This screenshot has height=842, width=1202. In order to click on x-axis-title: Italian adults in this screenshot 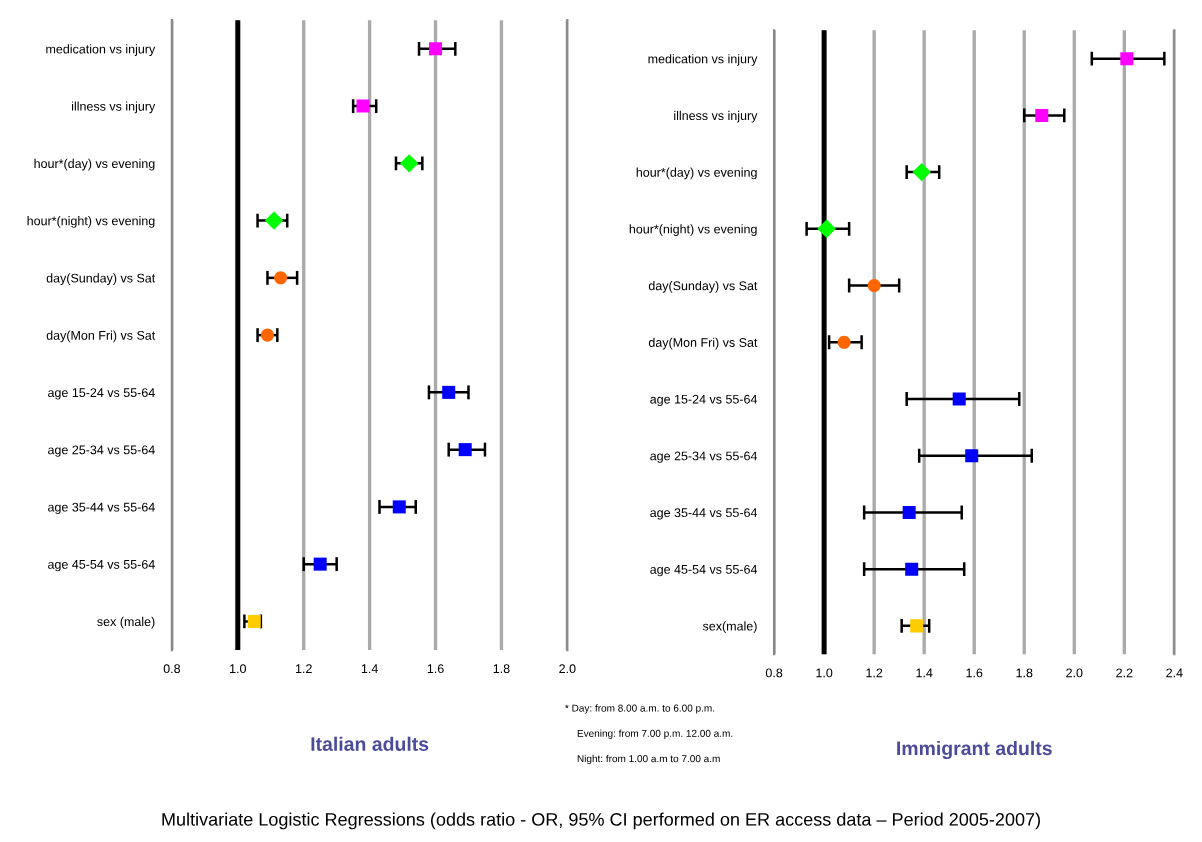, I will do `click(370, 743)`.